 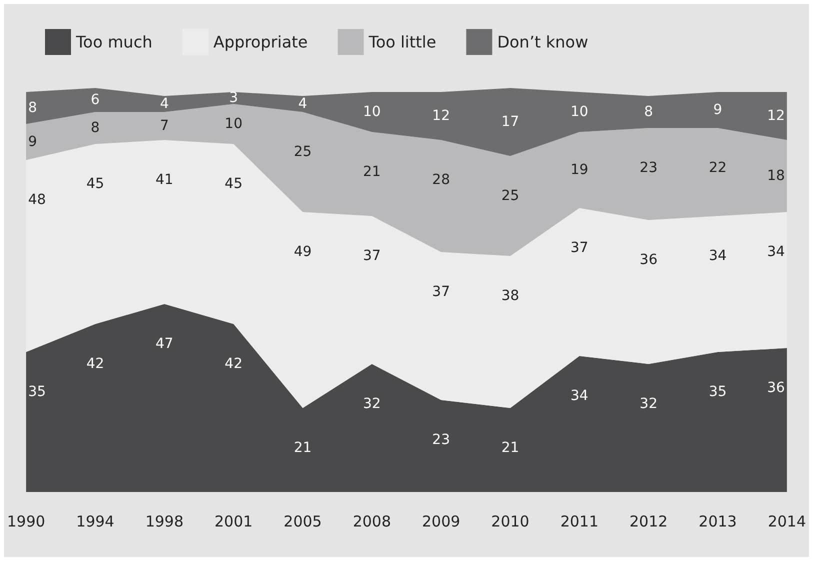 What do you see at coordinates (787, 521) in the screenshot?
I see `x-tick-label: 2014` at bounding box center [787, 521].